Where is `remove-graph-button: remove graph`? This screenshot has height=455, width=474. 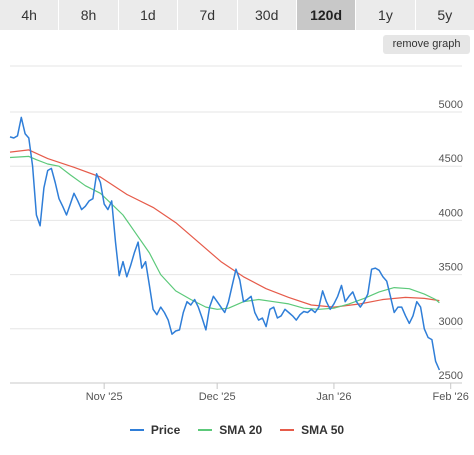
remove-graph-button: remove graph is located at coordinates (426, 44).